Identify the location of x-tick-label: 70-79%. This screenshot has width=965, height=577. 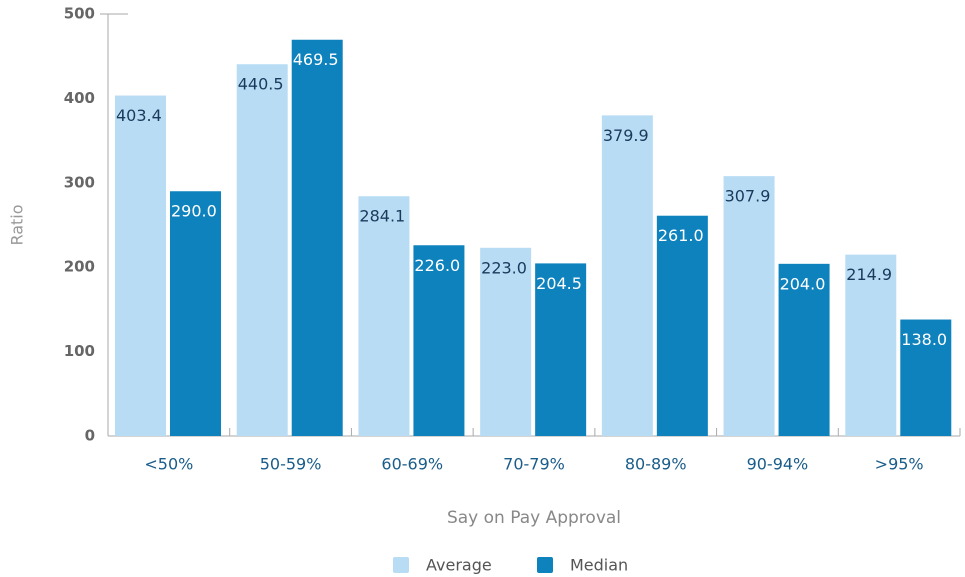
(534, 464).